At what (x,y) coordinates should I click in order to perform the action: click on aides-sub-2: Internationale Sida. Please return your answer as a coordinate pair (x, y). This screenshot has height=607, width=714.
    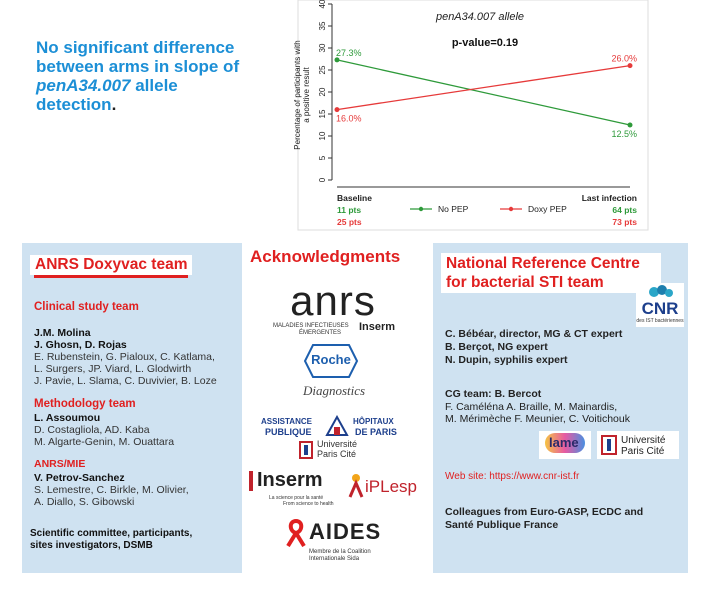
    Looking at the image, I should click on (334, 559).